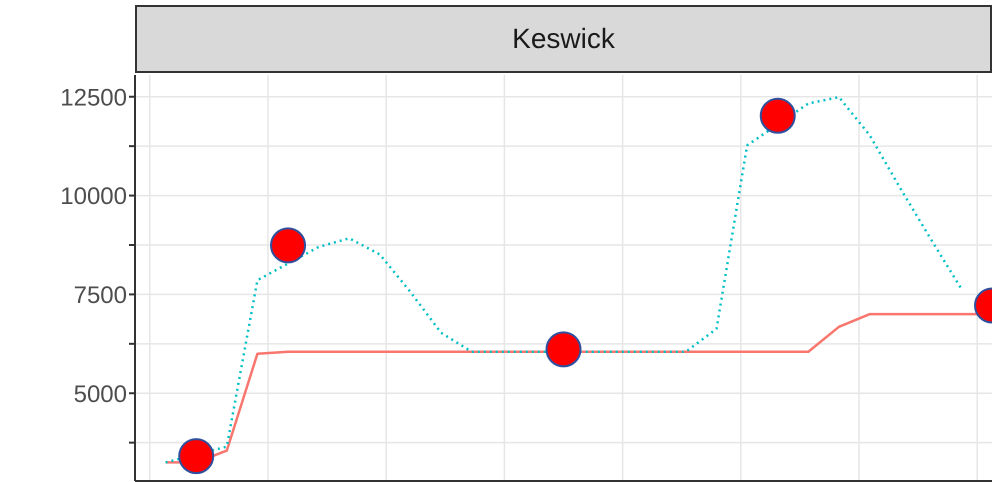 This screenshot has height=482, width=992. Describe the element at coordinates (100, 394) in the screenshot. I see `y-tick-label: 5000` at that location.